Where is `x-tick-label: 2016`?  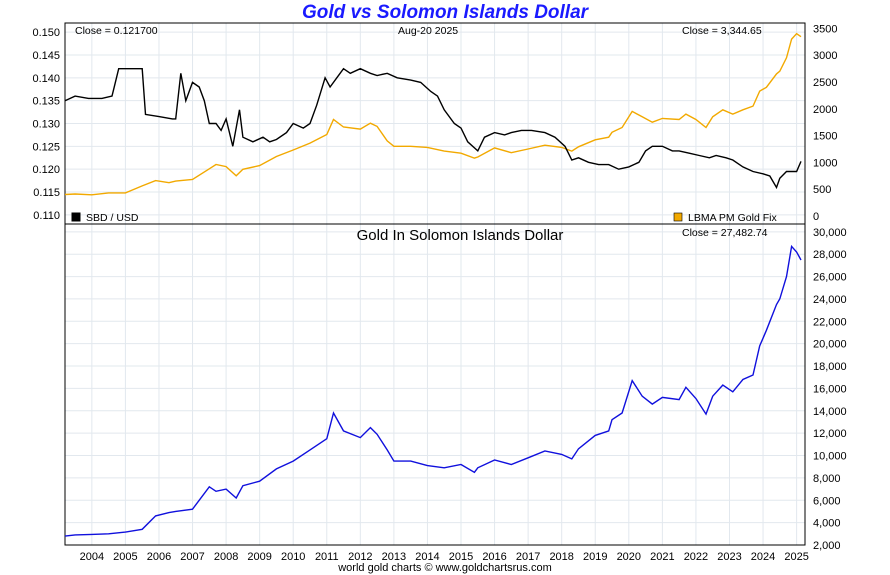 x-tick-label: 2016 is located at coordinates (494, 557).